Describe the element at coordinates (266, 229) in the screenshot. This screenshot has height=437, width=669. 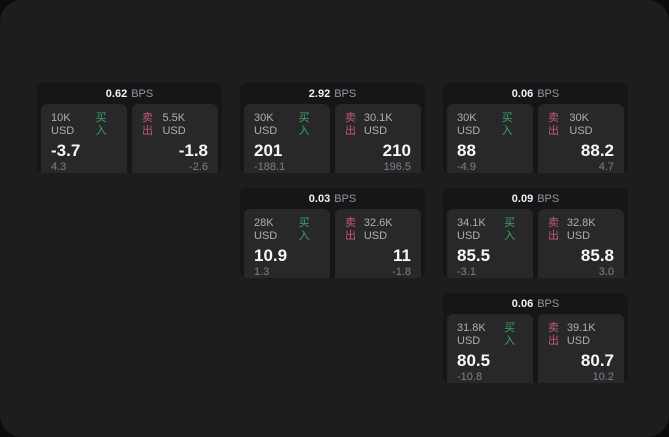
I see `buy-amount: 28K USD` at that location.